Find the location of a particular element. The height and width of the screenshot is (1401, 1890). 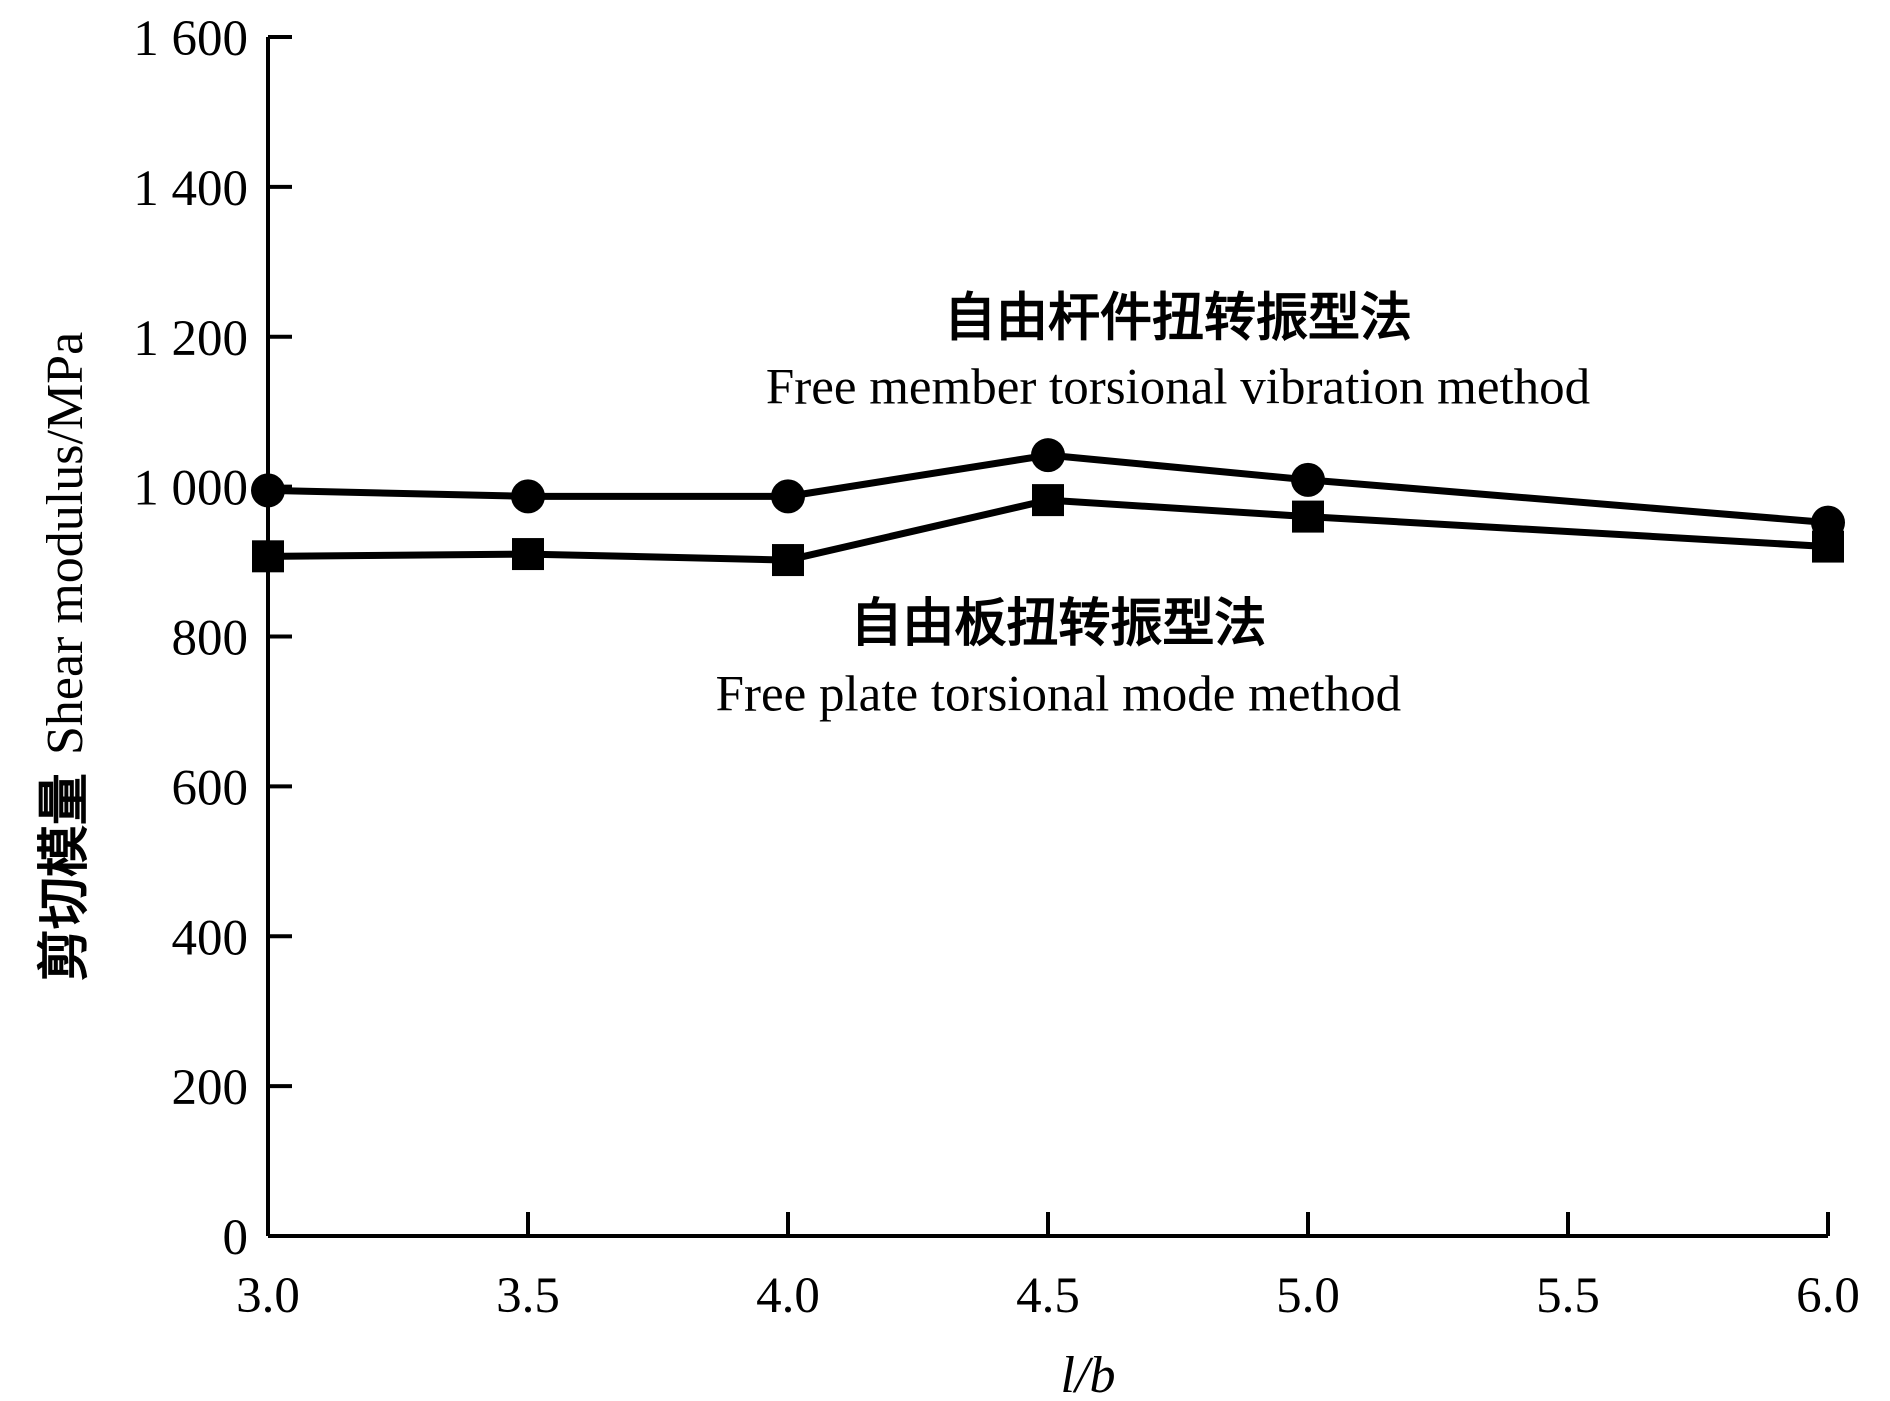

y-axis-title: 剪切模量 Shear modulus/MPa is located at coordinates (65, 656).